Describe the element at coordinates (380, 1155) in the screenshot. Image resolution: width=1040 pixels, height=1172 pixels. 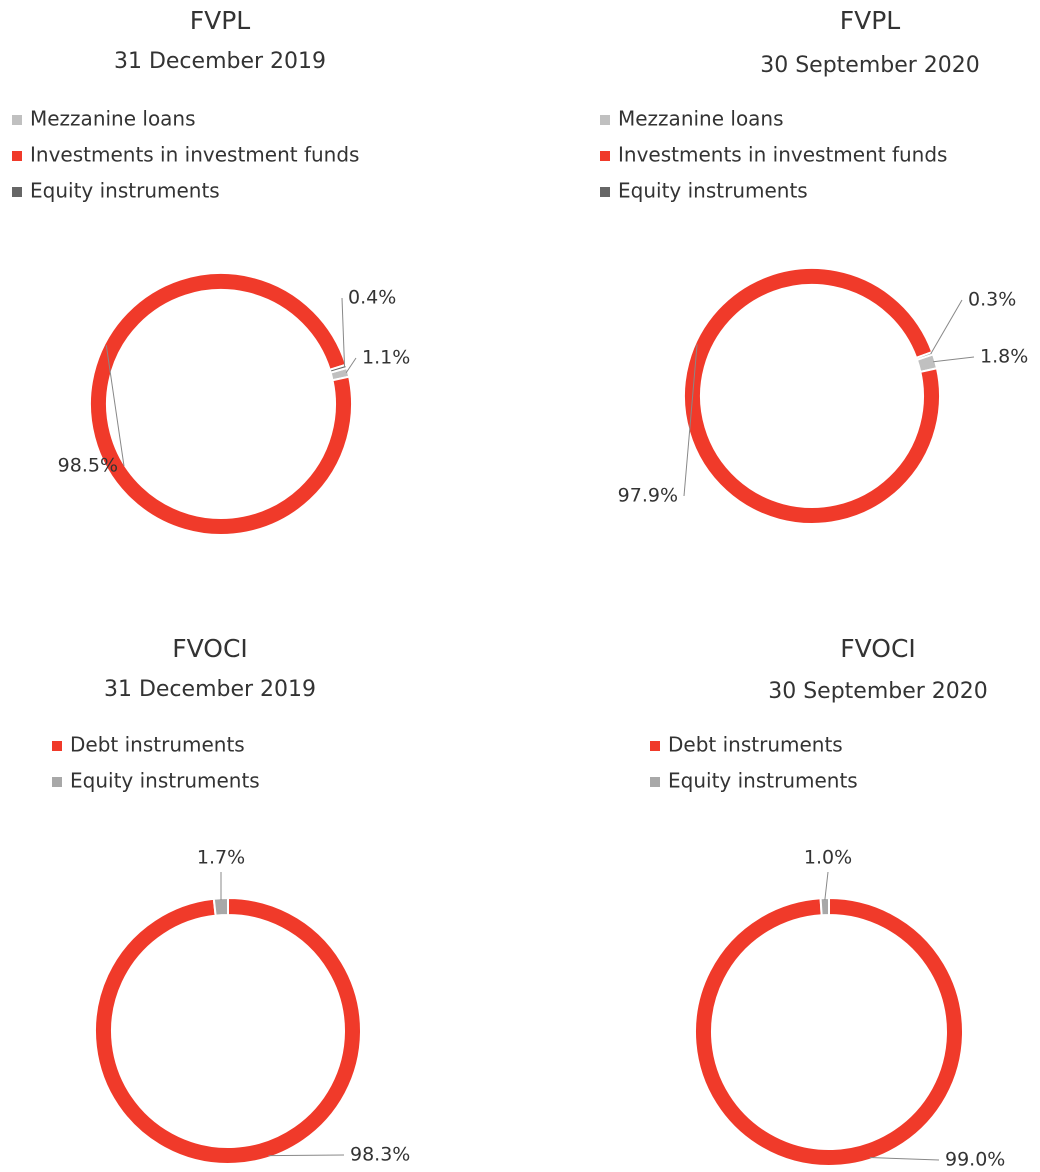
I see `data-label: 98.3%` at that location.